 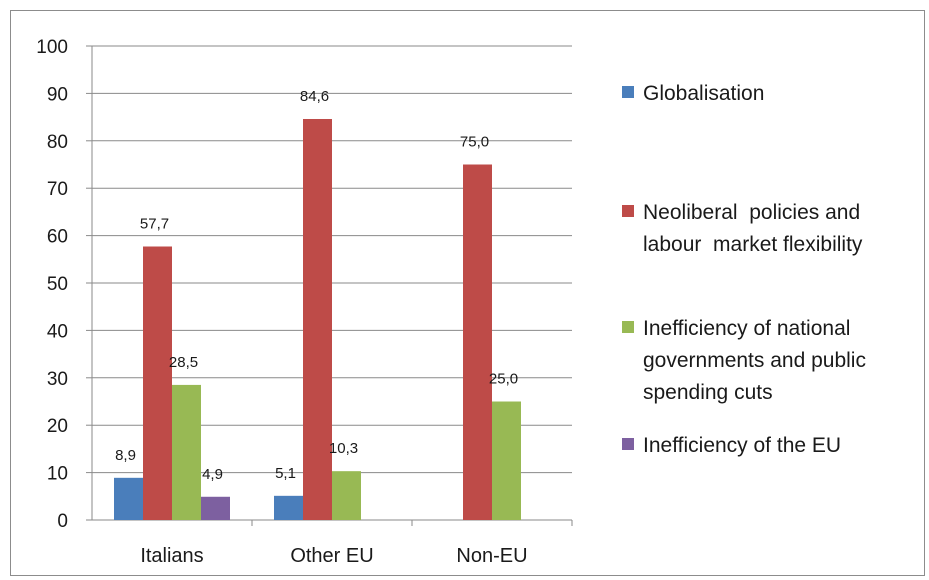 What do you see at coordinates (154, 224) in the screenshot?
I see `data-label: 57,7` at bounding box center [154, 224].